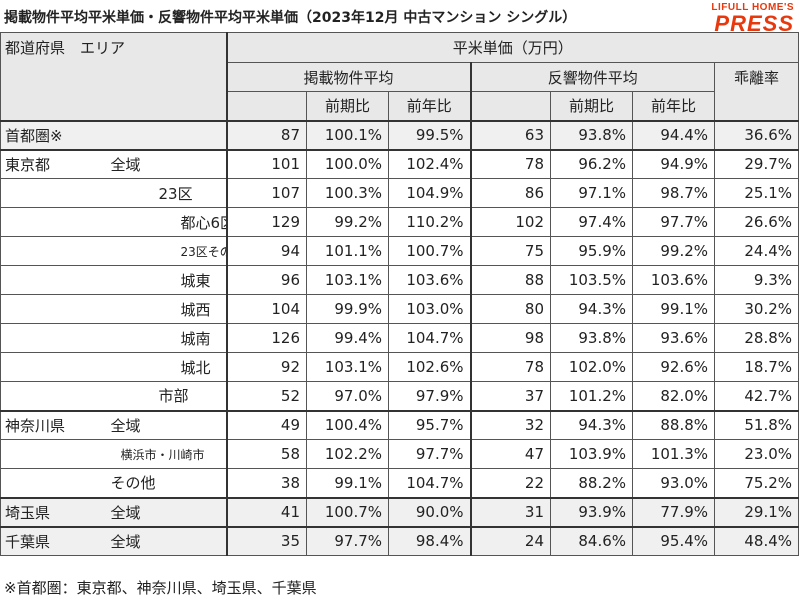  What do you see at coordinates (114, 134) in the screenshot?
I see `region-label: 首都圏※` at bounding box center [114, 134].